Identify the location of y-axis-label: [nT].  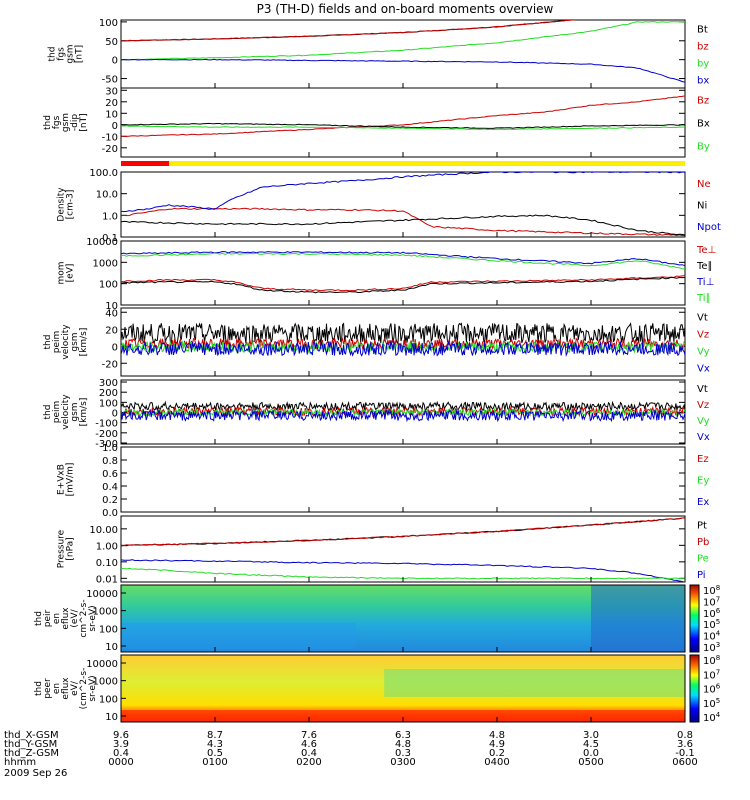
(80, 54).